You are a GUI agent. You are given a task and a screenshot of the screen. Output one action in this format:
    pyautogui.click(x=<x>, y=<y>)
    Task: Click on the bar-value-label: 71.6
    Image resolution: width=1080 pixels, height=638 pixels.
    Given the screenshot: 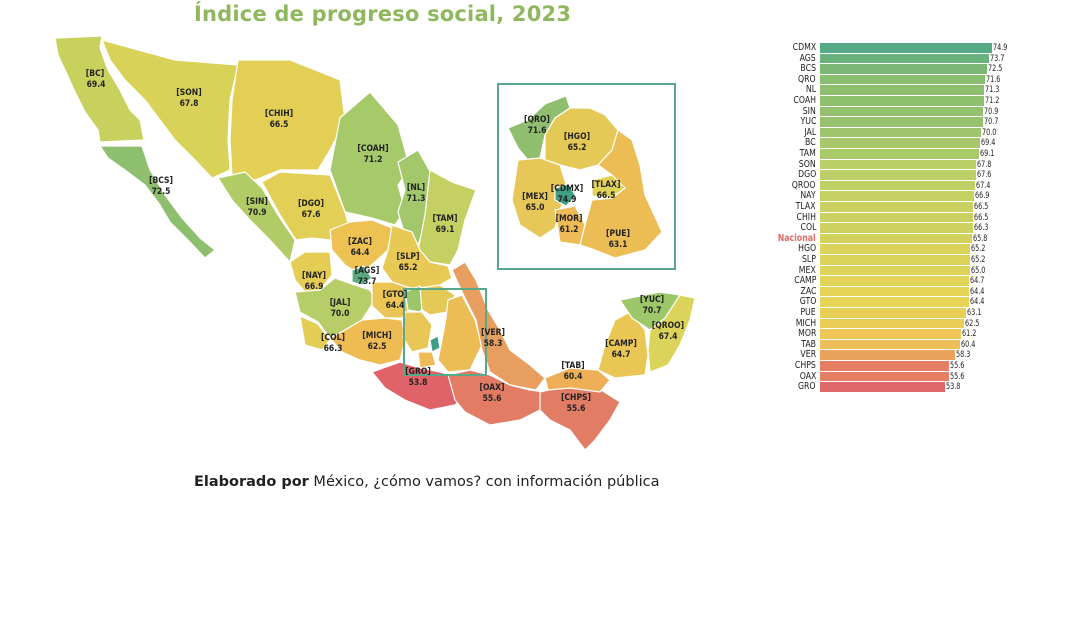 What is the action you would take?
    pyautogui.click(x=993, y=79)
    